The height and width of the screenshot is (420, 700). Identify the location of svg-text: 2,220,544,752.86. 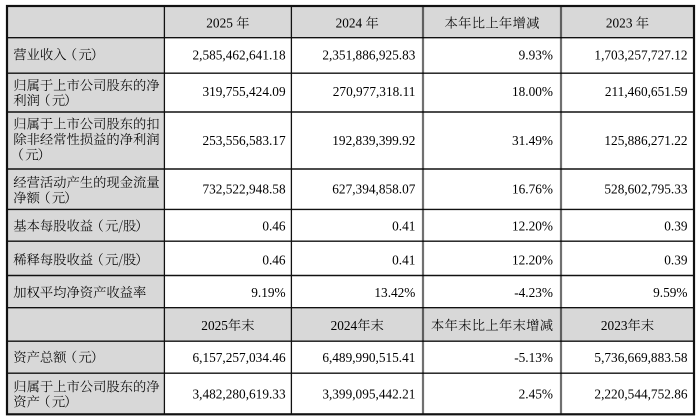
(640, 394).